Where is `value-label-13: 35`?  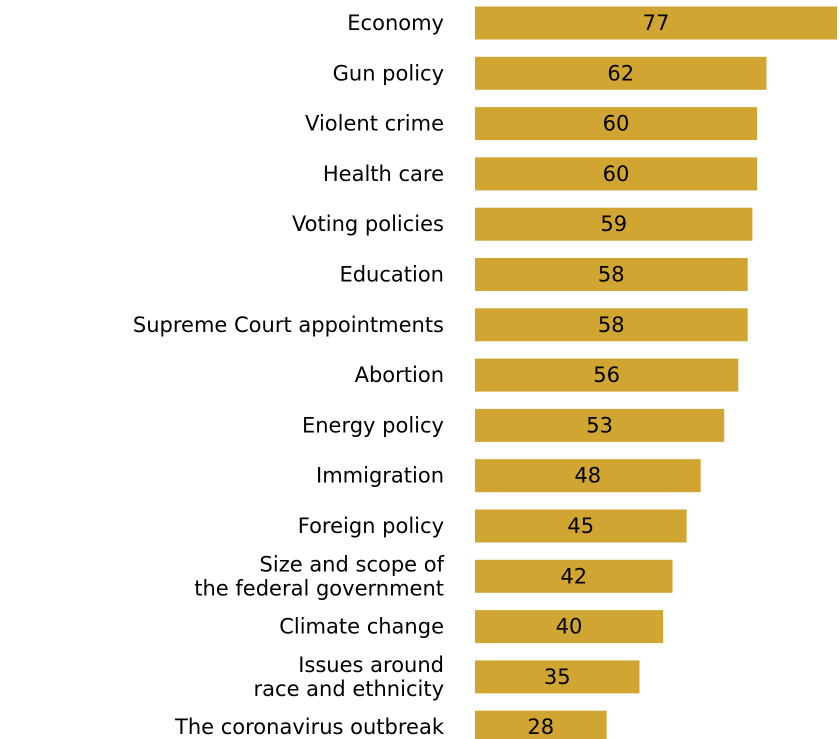
value-label-13: 35 is located at coordinates (557, 677).